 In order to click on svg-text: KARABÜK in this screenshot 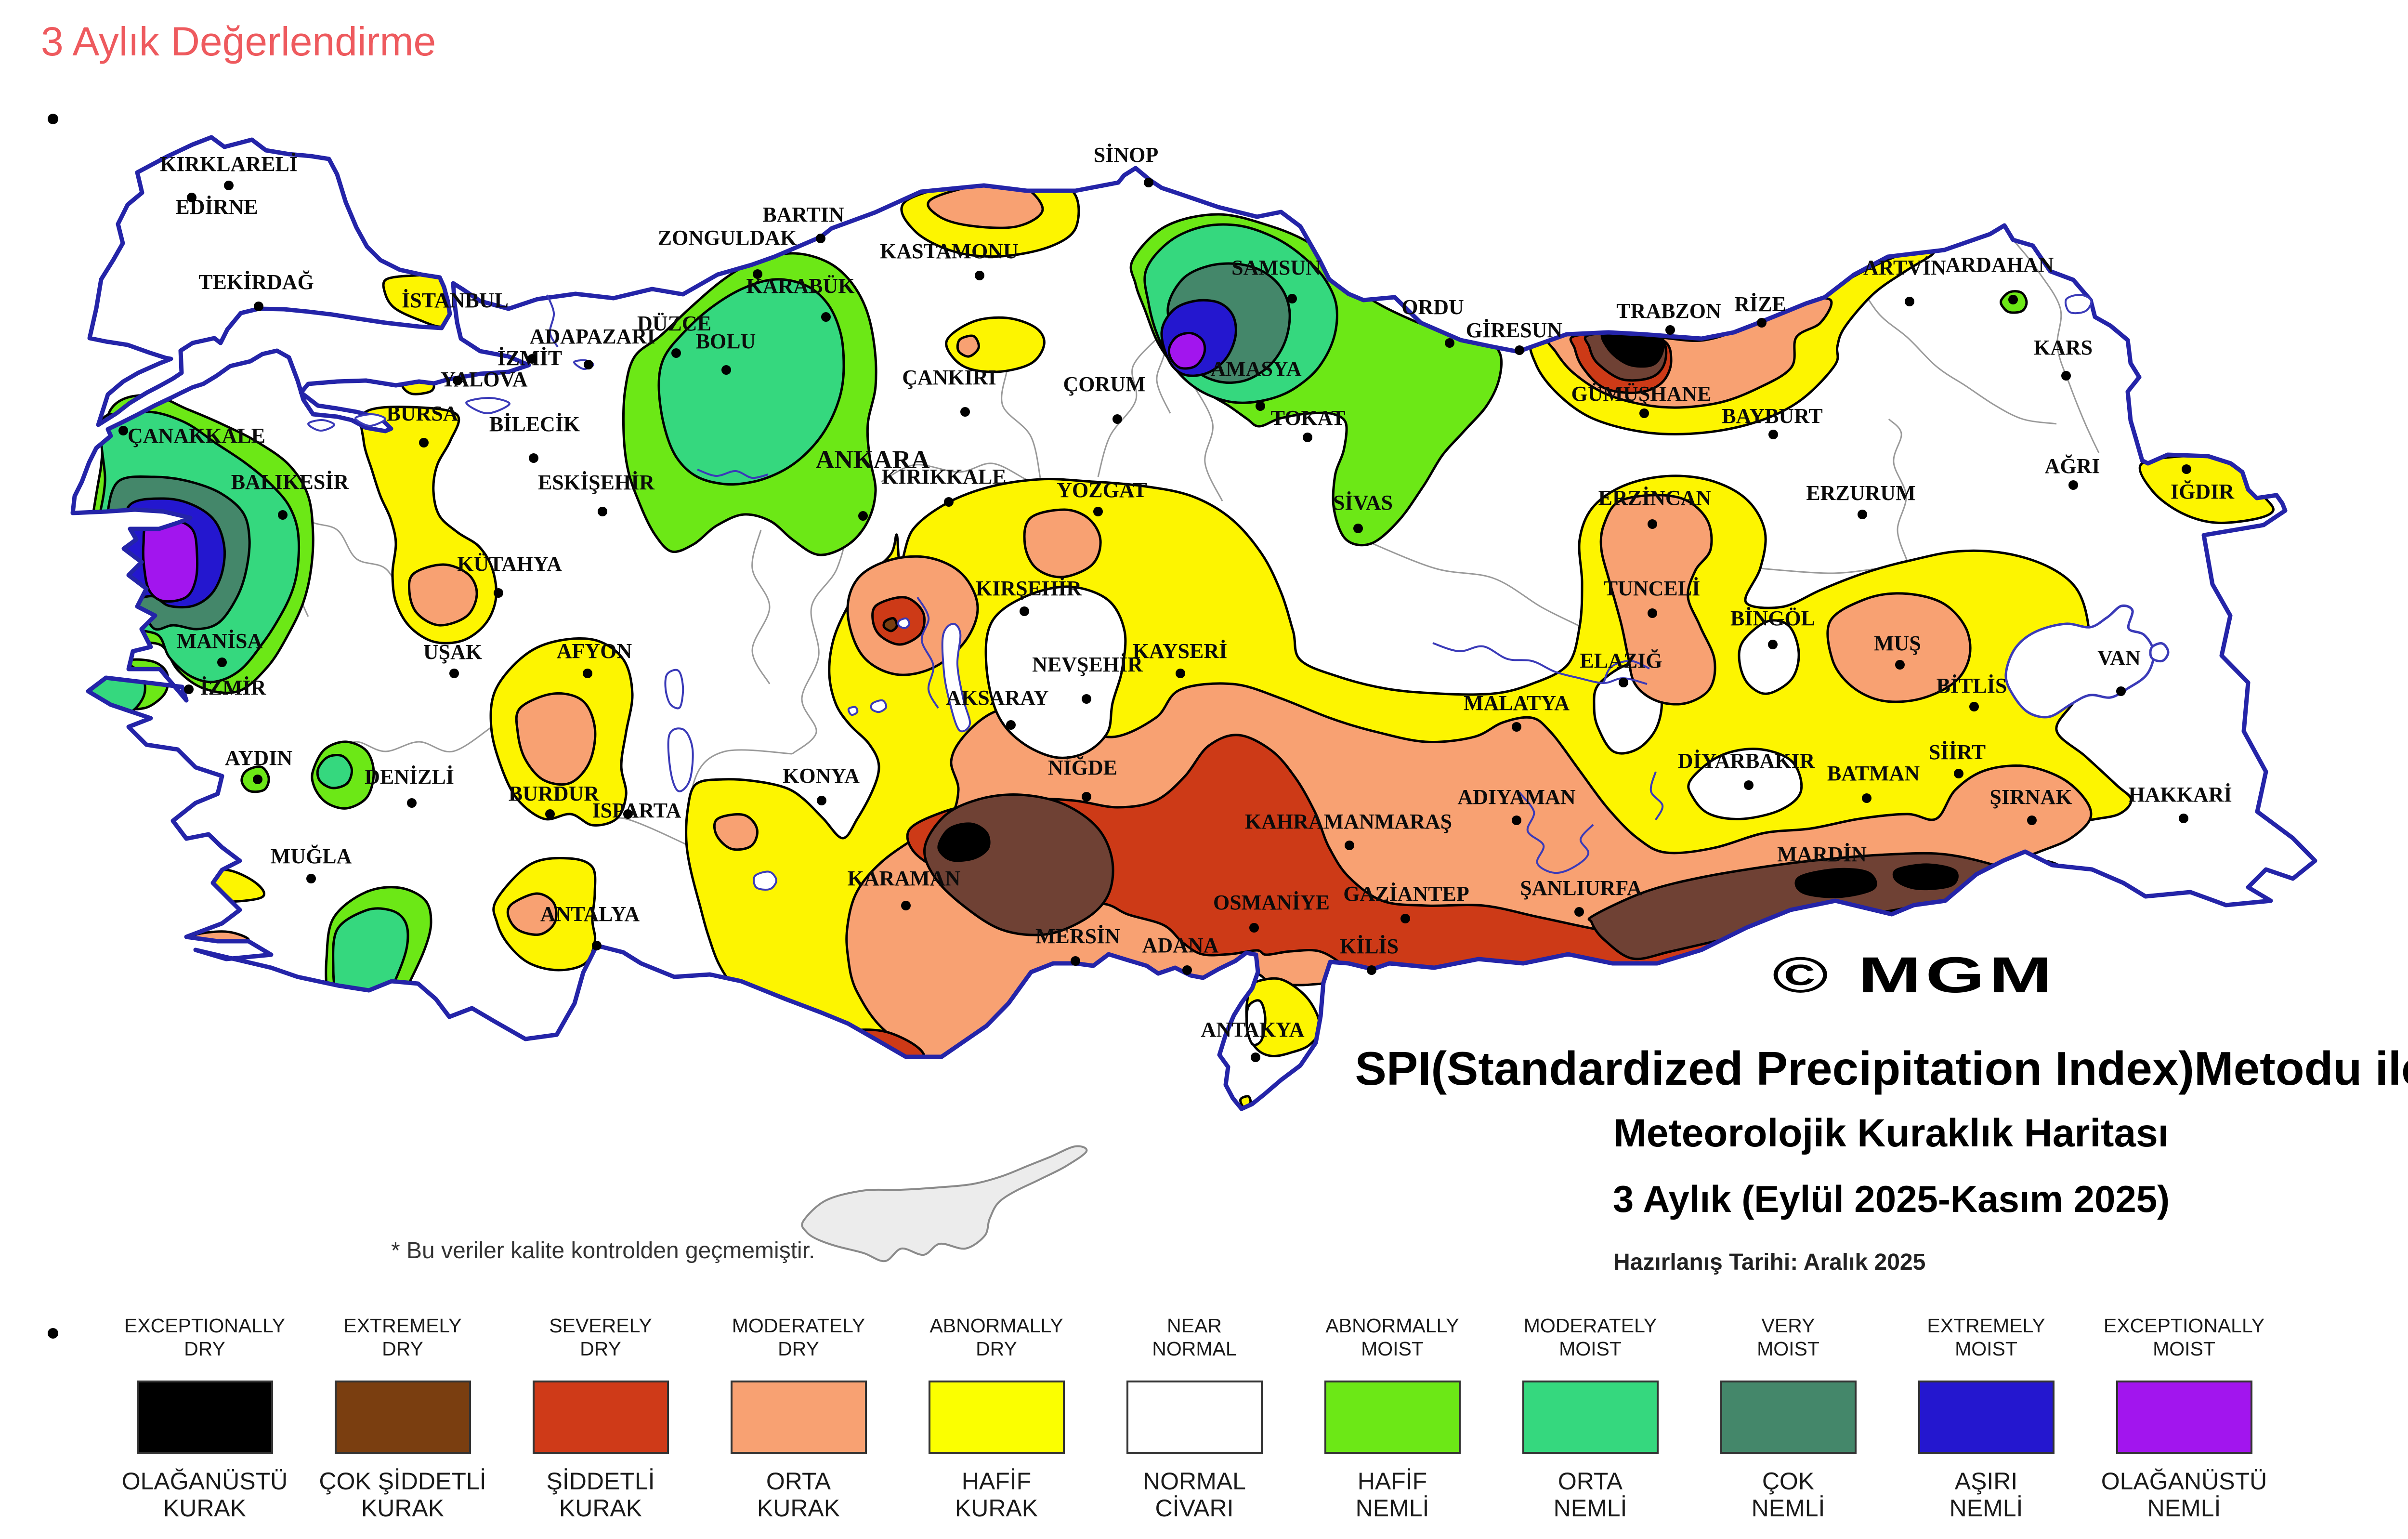, I will do `click(800, 286)`.